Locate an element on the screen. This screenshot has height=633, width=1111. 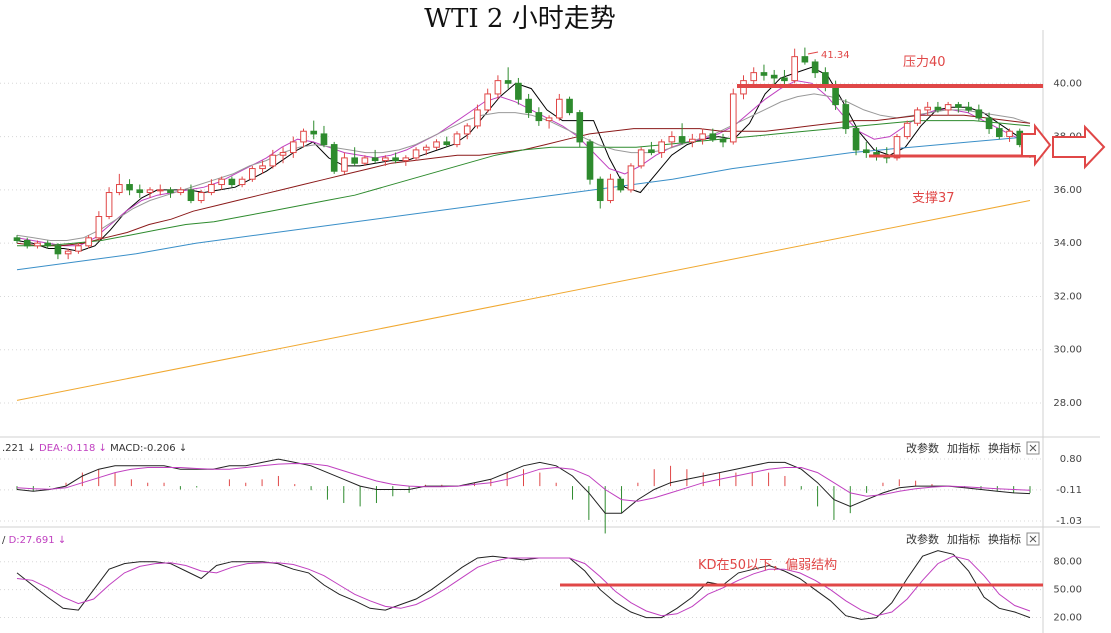
macd-close-button is located at coordinates (1033, 448).